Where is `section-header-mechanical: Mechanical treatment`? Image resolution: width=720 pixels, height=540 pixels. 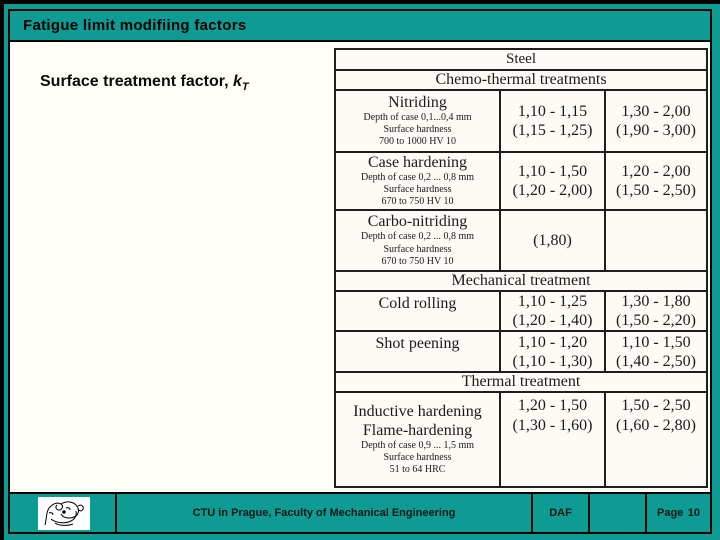
section-header-mechanical: Mechanical treatment is located at coordinates (521, 281).